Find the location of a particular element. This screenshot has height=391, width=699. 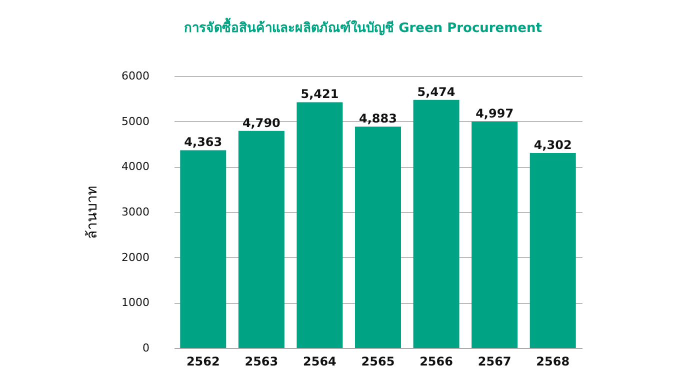

data-label: 5,474 is located at coordinates (436, 91).